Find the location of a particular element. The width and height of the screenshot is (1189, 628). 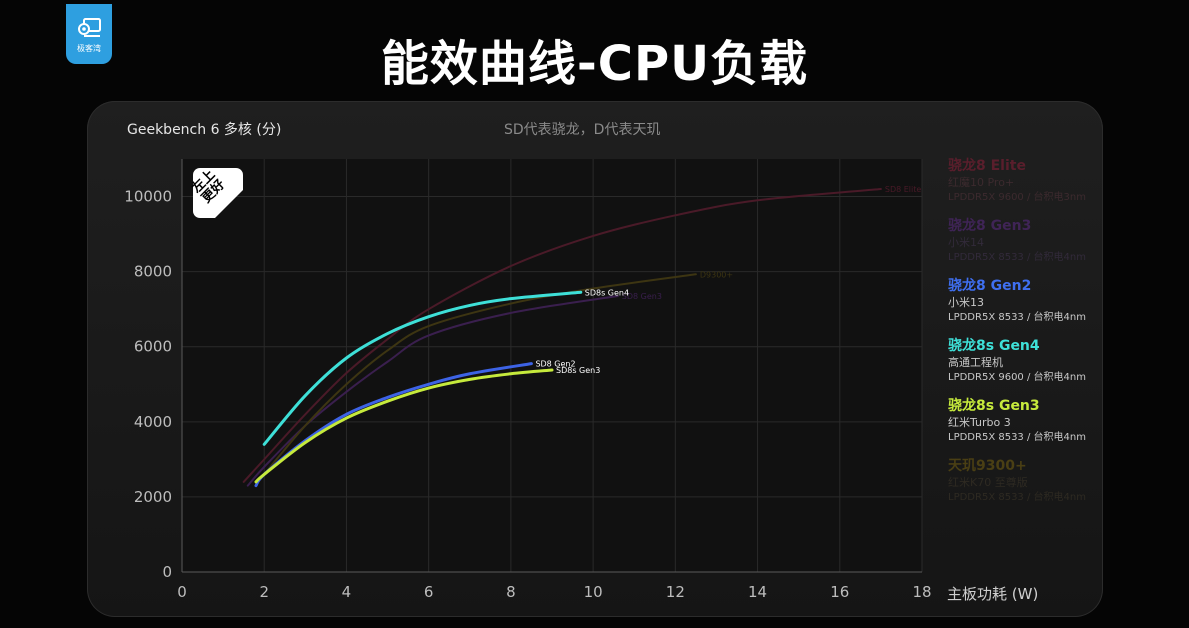

series-end-label: D9300+ is located at coordinates (716, 274).